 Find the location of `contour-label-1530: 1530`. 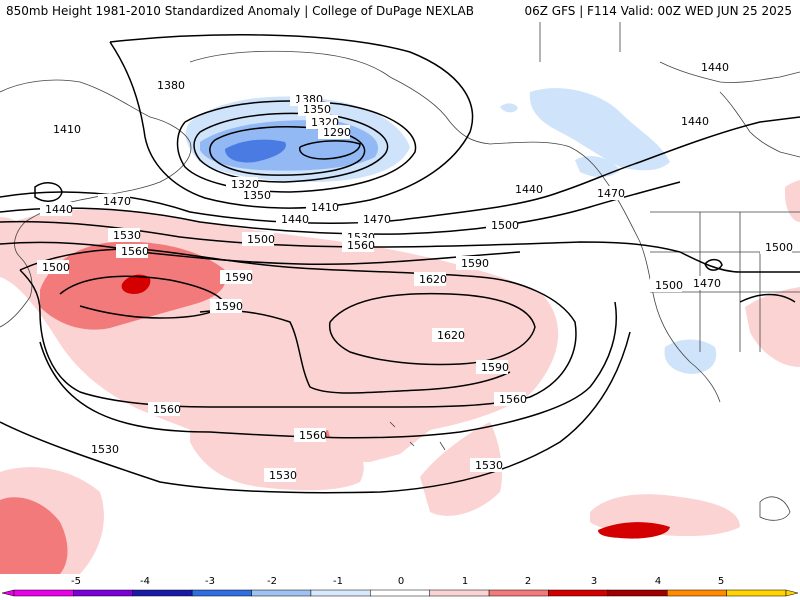

contour-label-1530: 1530 is located at coordinates (127, 235).